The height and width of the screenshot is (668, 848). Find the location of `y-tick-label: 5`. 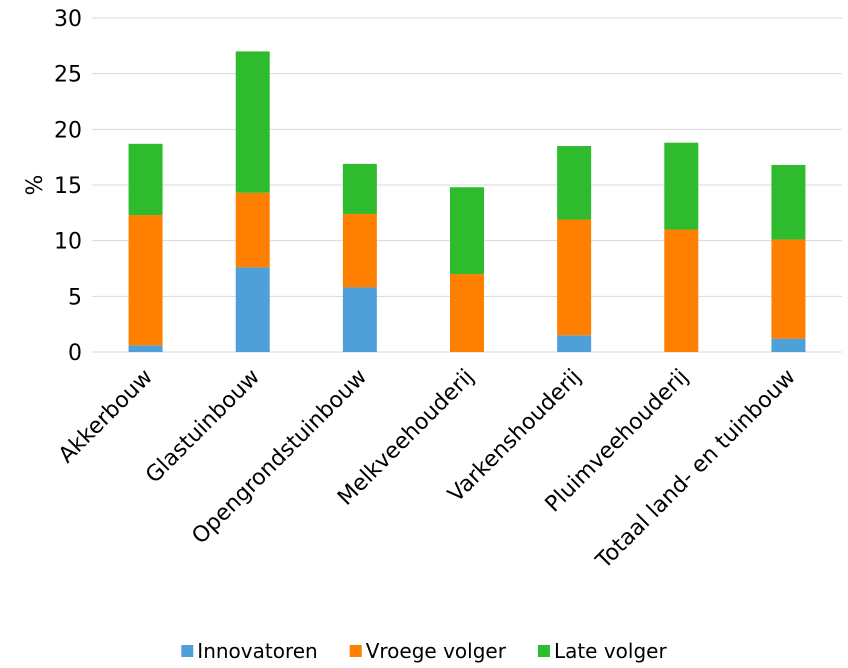

y-tick-label: 5 is located at coordinates (75, 297).